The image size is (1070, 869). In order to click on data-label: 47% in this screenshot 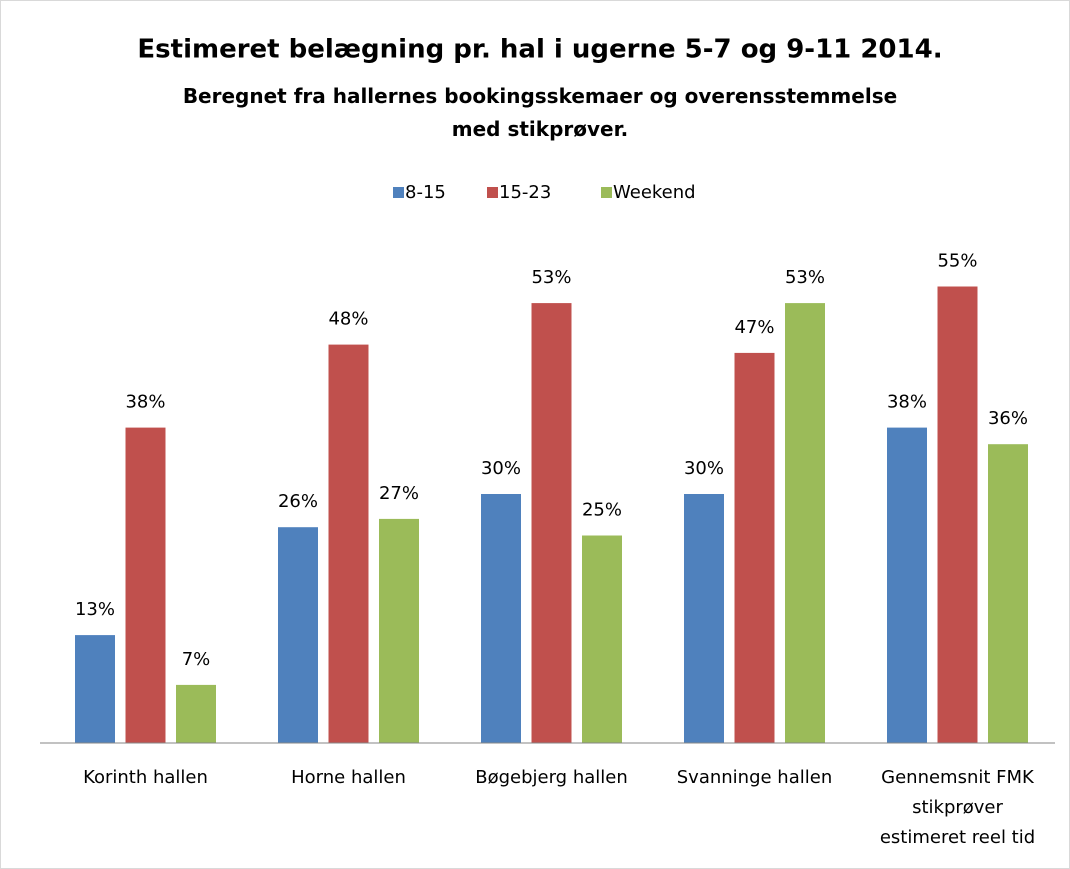, I will do `click(754, 327)`.